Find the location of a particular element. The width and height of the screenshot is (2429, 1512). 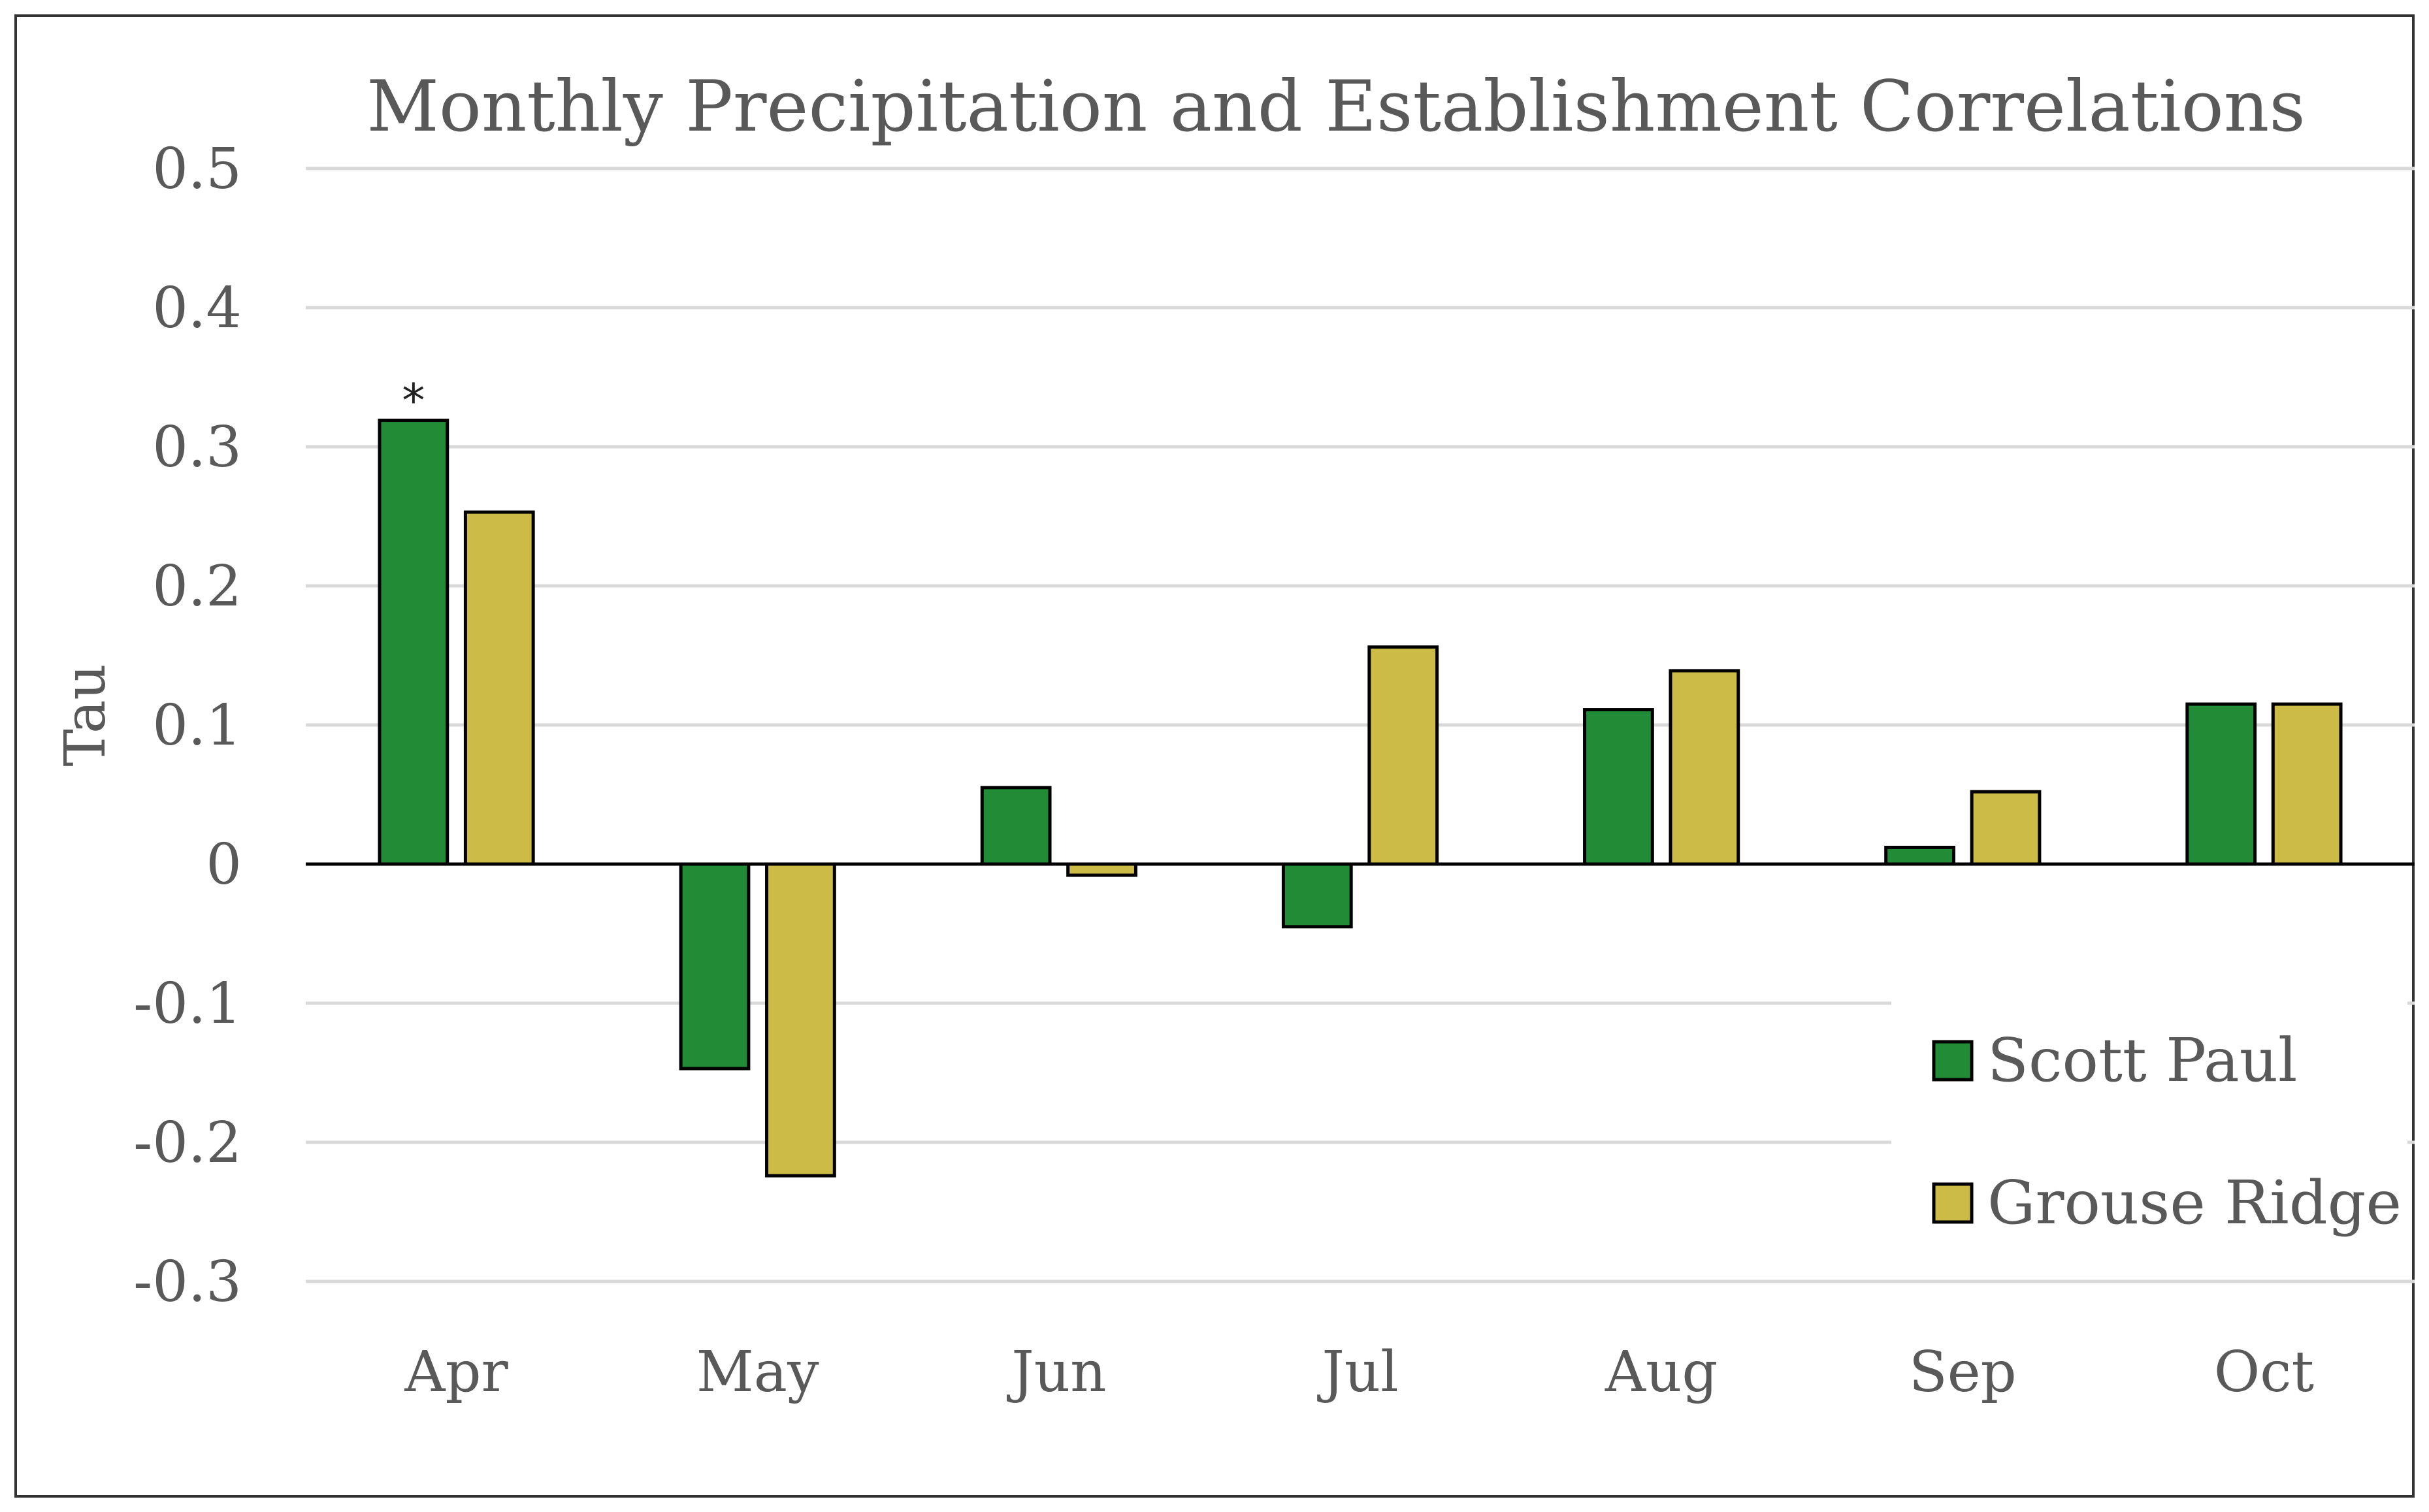

legend: Scott Paul Grouse Ridge is located at coordinates (2149, 1126).